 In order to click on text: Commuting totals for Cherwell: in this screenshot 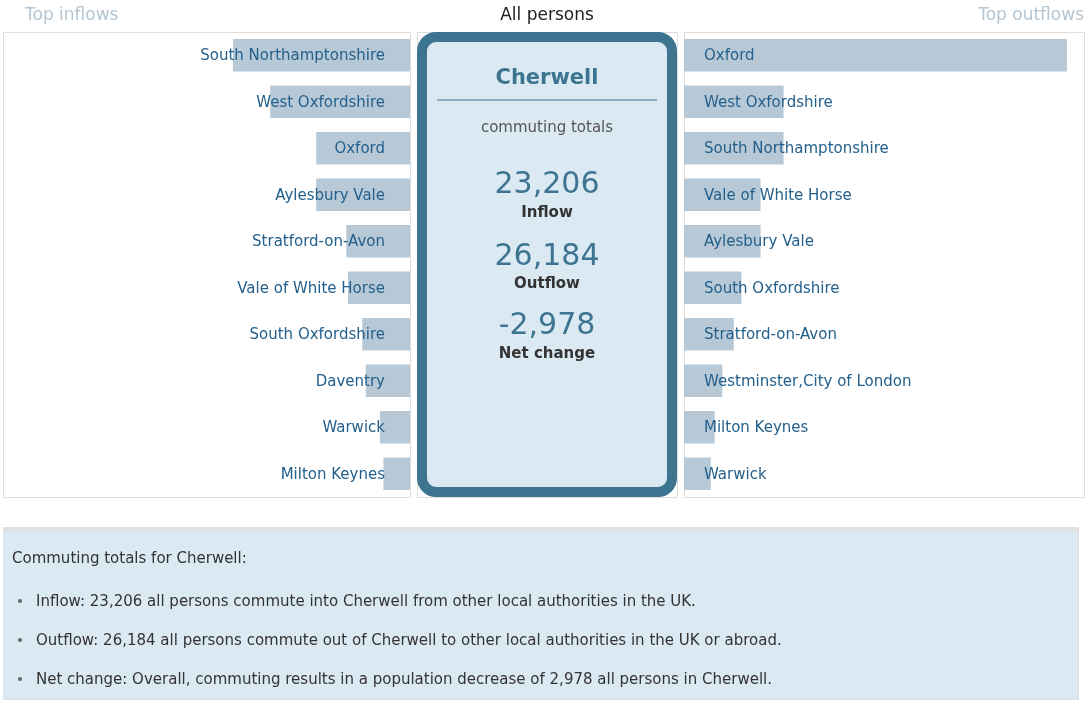, I will do `click(129, 558)`.